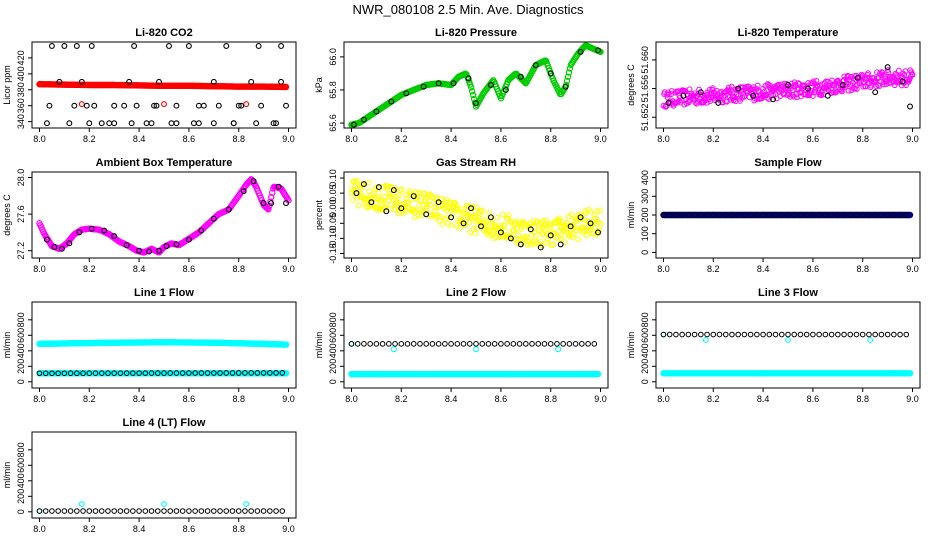 The width and height of the screenshot is (936, 540). What do you see at coordinates (189, 269) in the screenshot?
I see `x-tick-label: 8.6` at bounding box center [189, 269].